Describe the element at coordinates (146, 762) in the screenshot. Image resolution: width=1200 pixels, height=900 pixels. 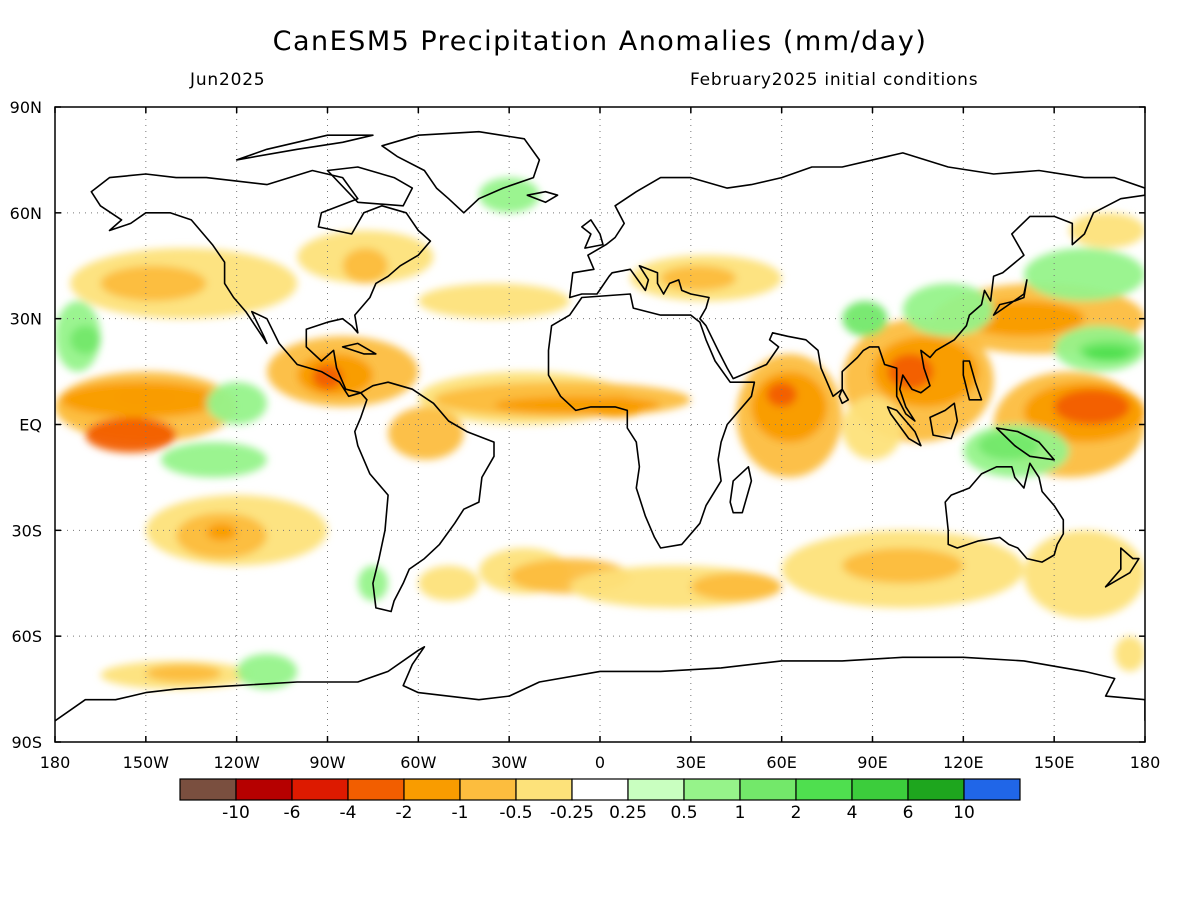
I see `lon-tick-label: 150W` at that location.